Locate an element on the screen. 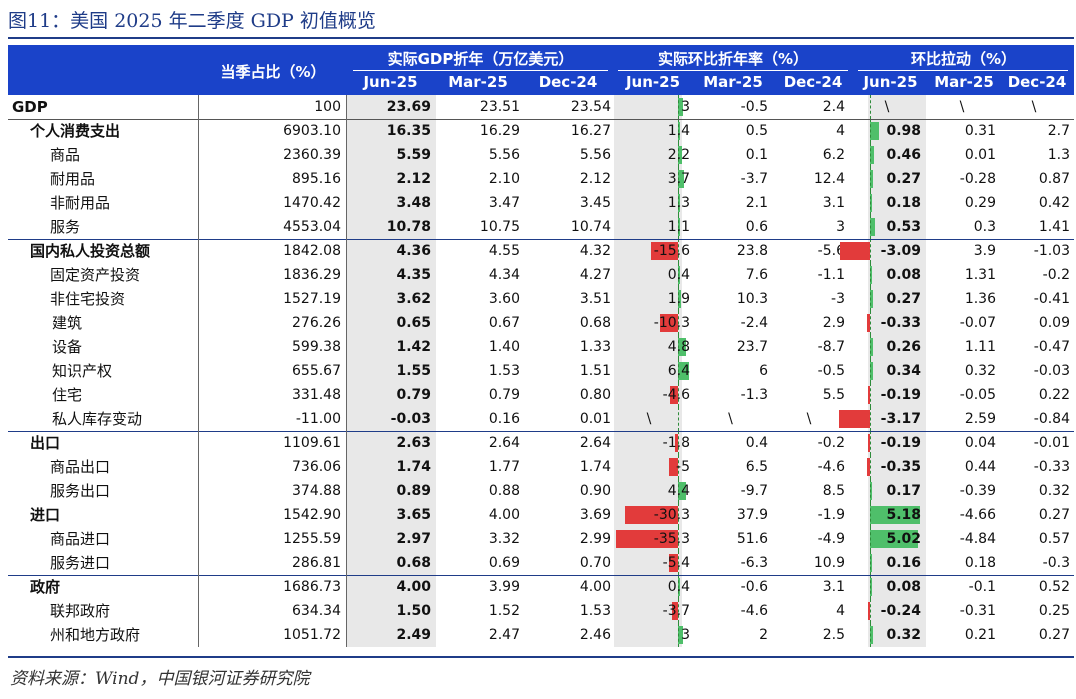 The width and height of the screenshot is (1076, 699). gdp-value: 1.50 is located at coordinates (413, 611).